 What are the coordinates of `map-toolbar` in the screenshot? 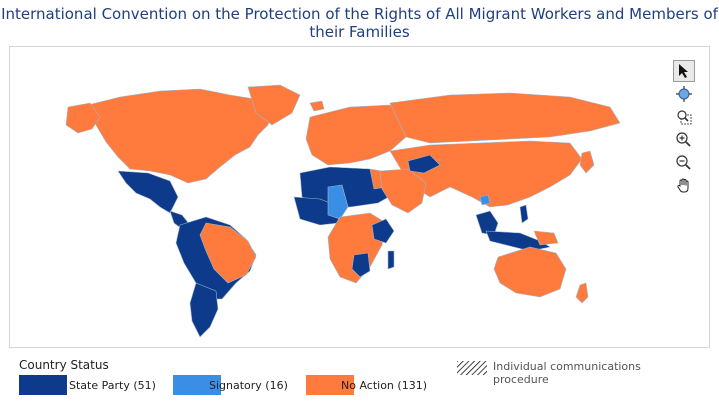 It's located at (684, 129).